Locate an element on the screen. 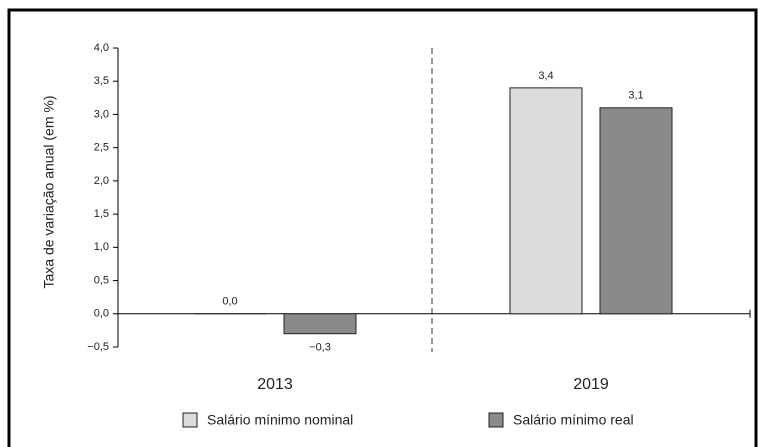 The image size is (764, 447). y-tick-label: 4,0 is located at coordinates (101, 48).